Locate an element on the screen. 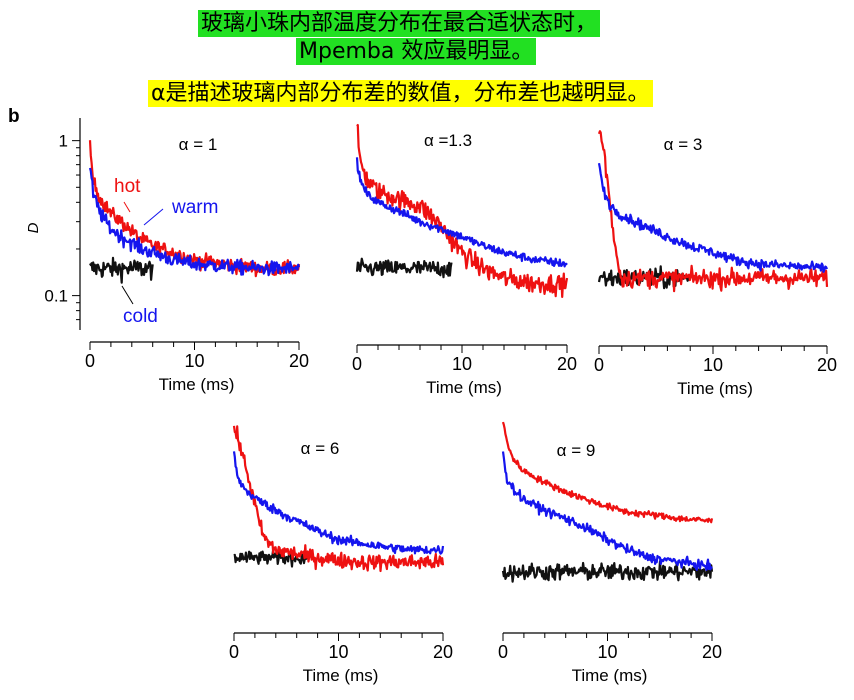  legend-pointer-cold is located at coordinates (127, 295).